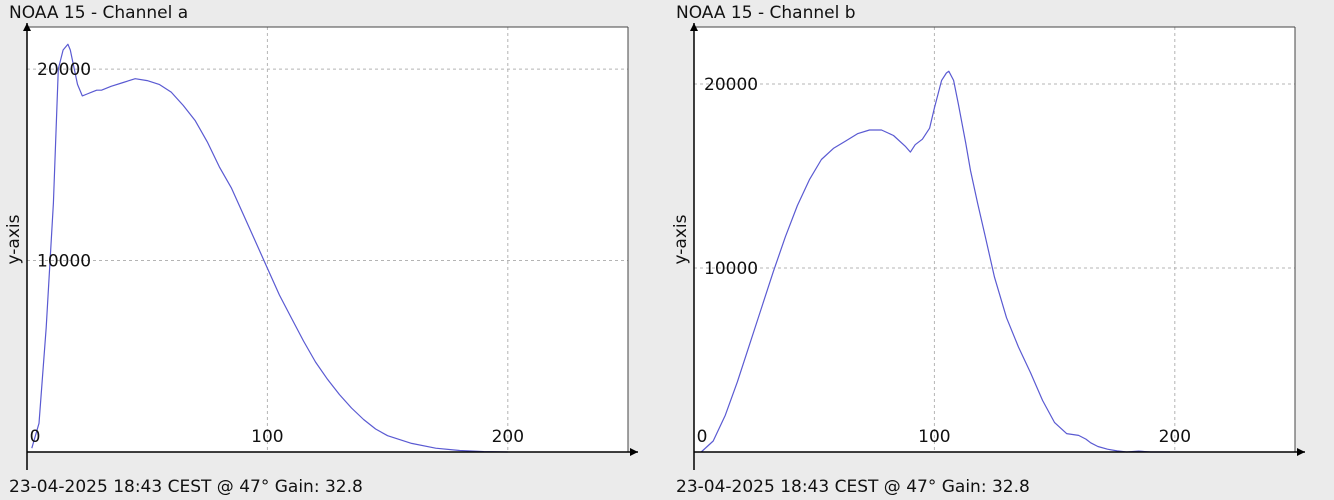 Image resolution: width=1334 pixels, height=500 pixels. Describe the element at coordinates (766, 13) in the screenshot. I see `chart-title: NOAA 15 - Channel b` at that location.